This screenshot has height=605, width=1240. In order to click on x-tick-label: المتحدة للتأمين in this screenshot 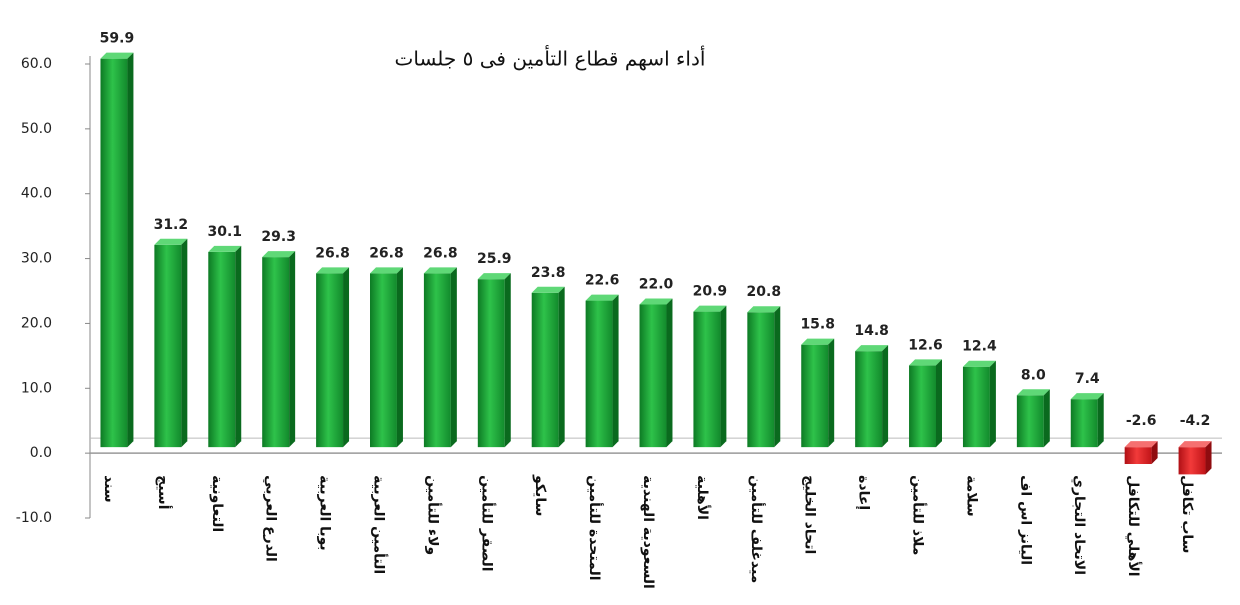, I will do `click(595, 527)`.